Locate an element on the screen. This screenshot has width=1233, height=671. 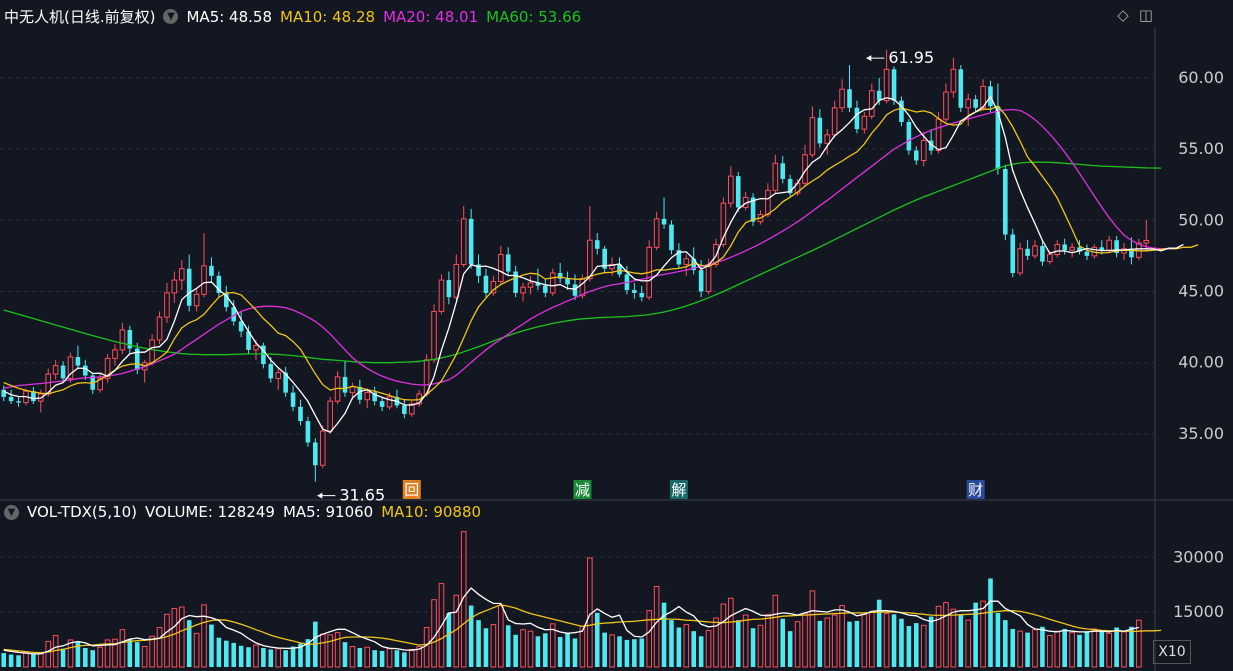
price-tick-label: 50.00 is located at coordinates (1201, 219).